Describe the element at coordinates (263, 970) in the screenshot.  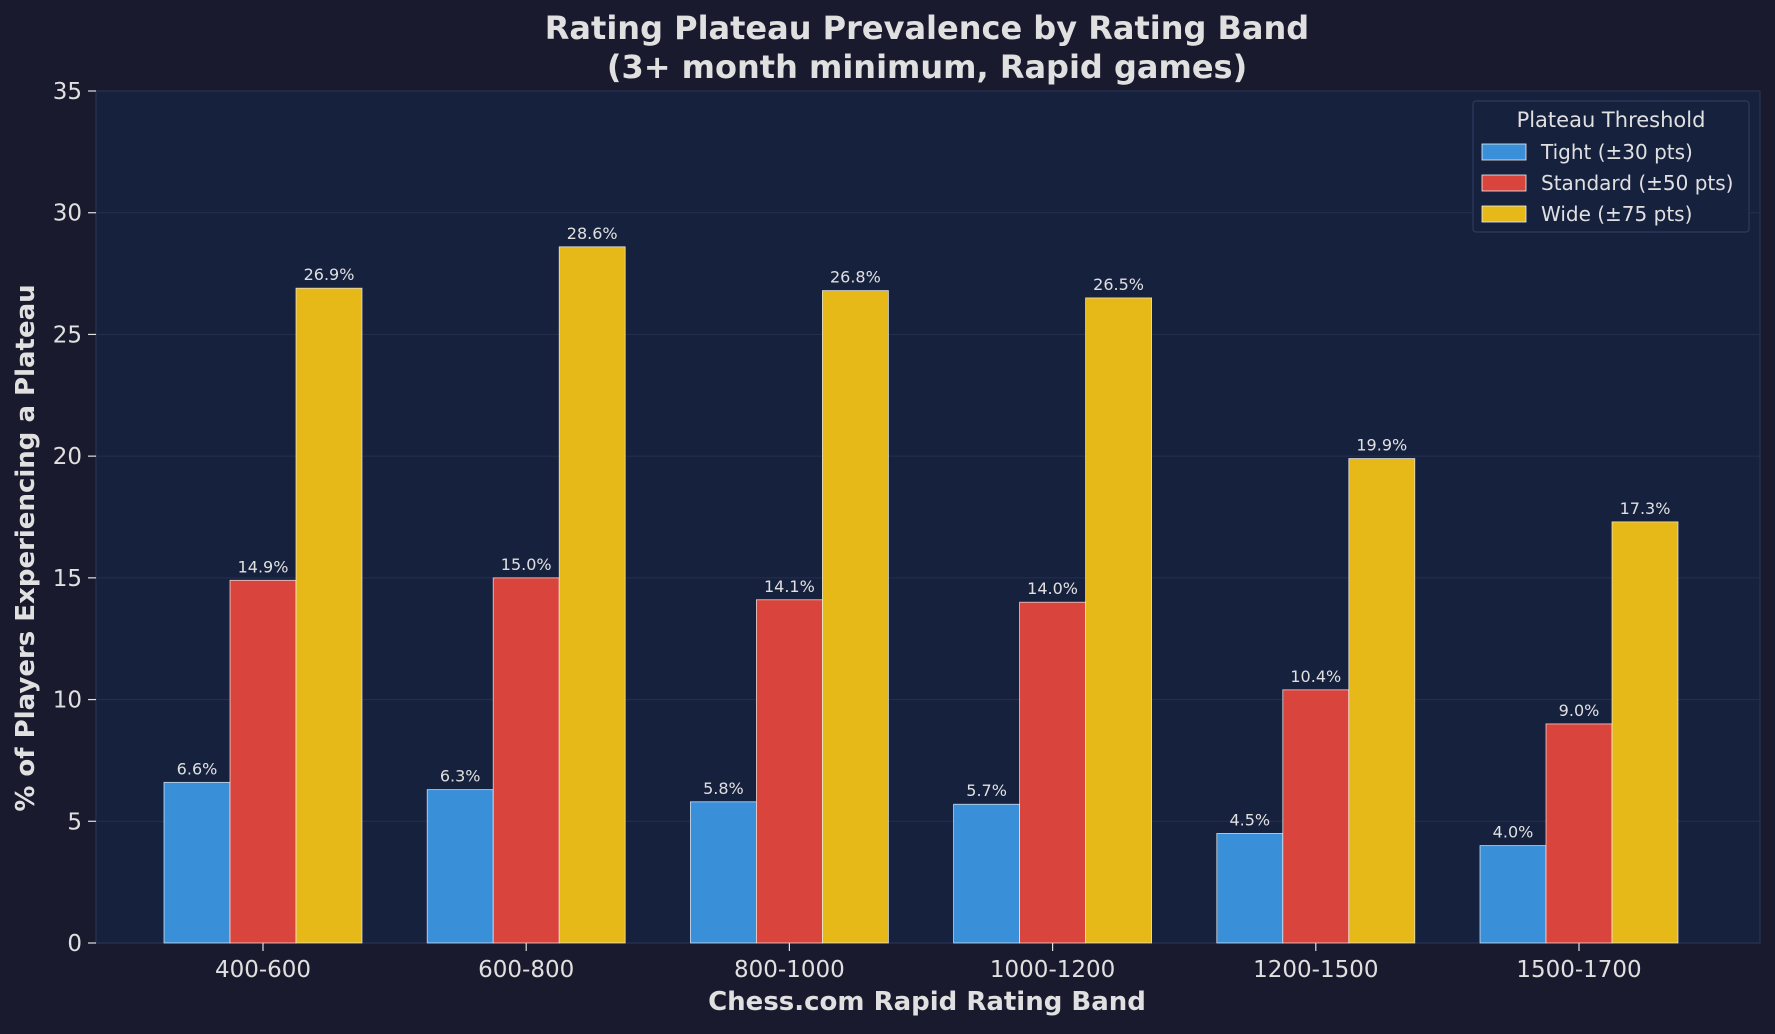
I see `x-tick-label: 400-600` at that location.